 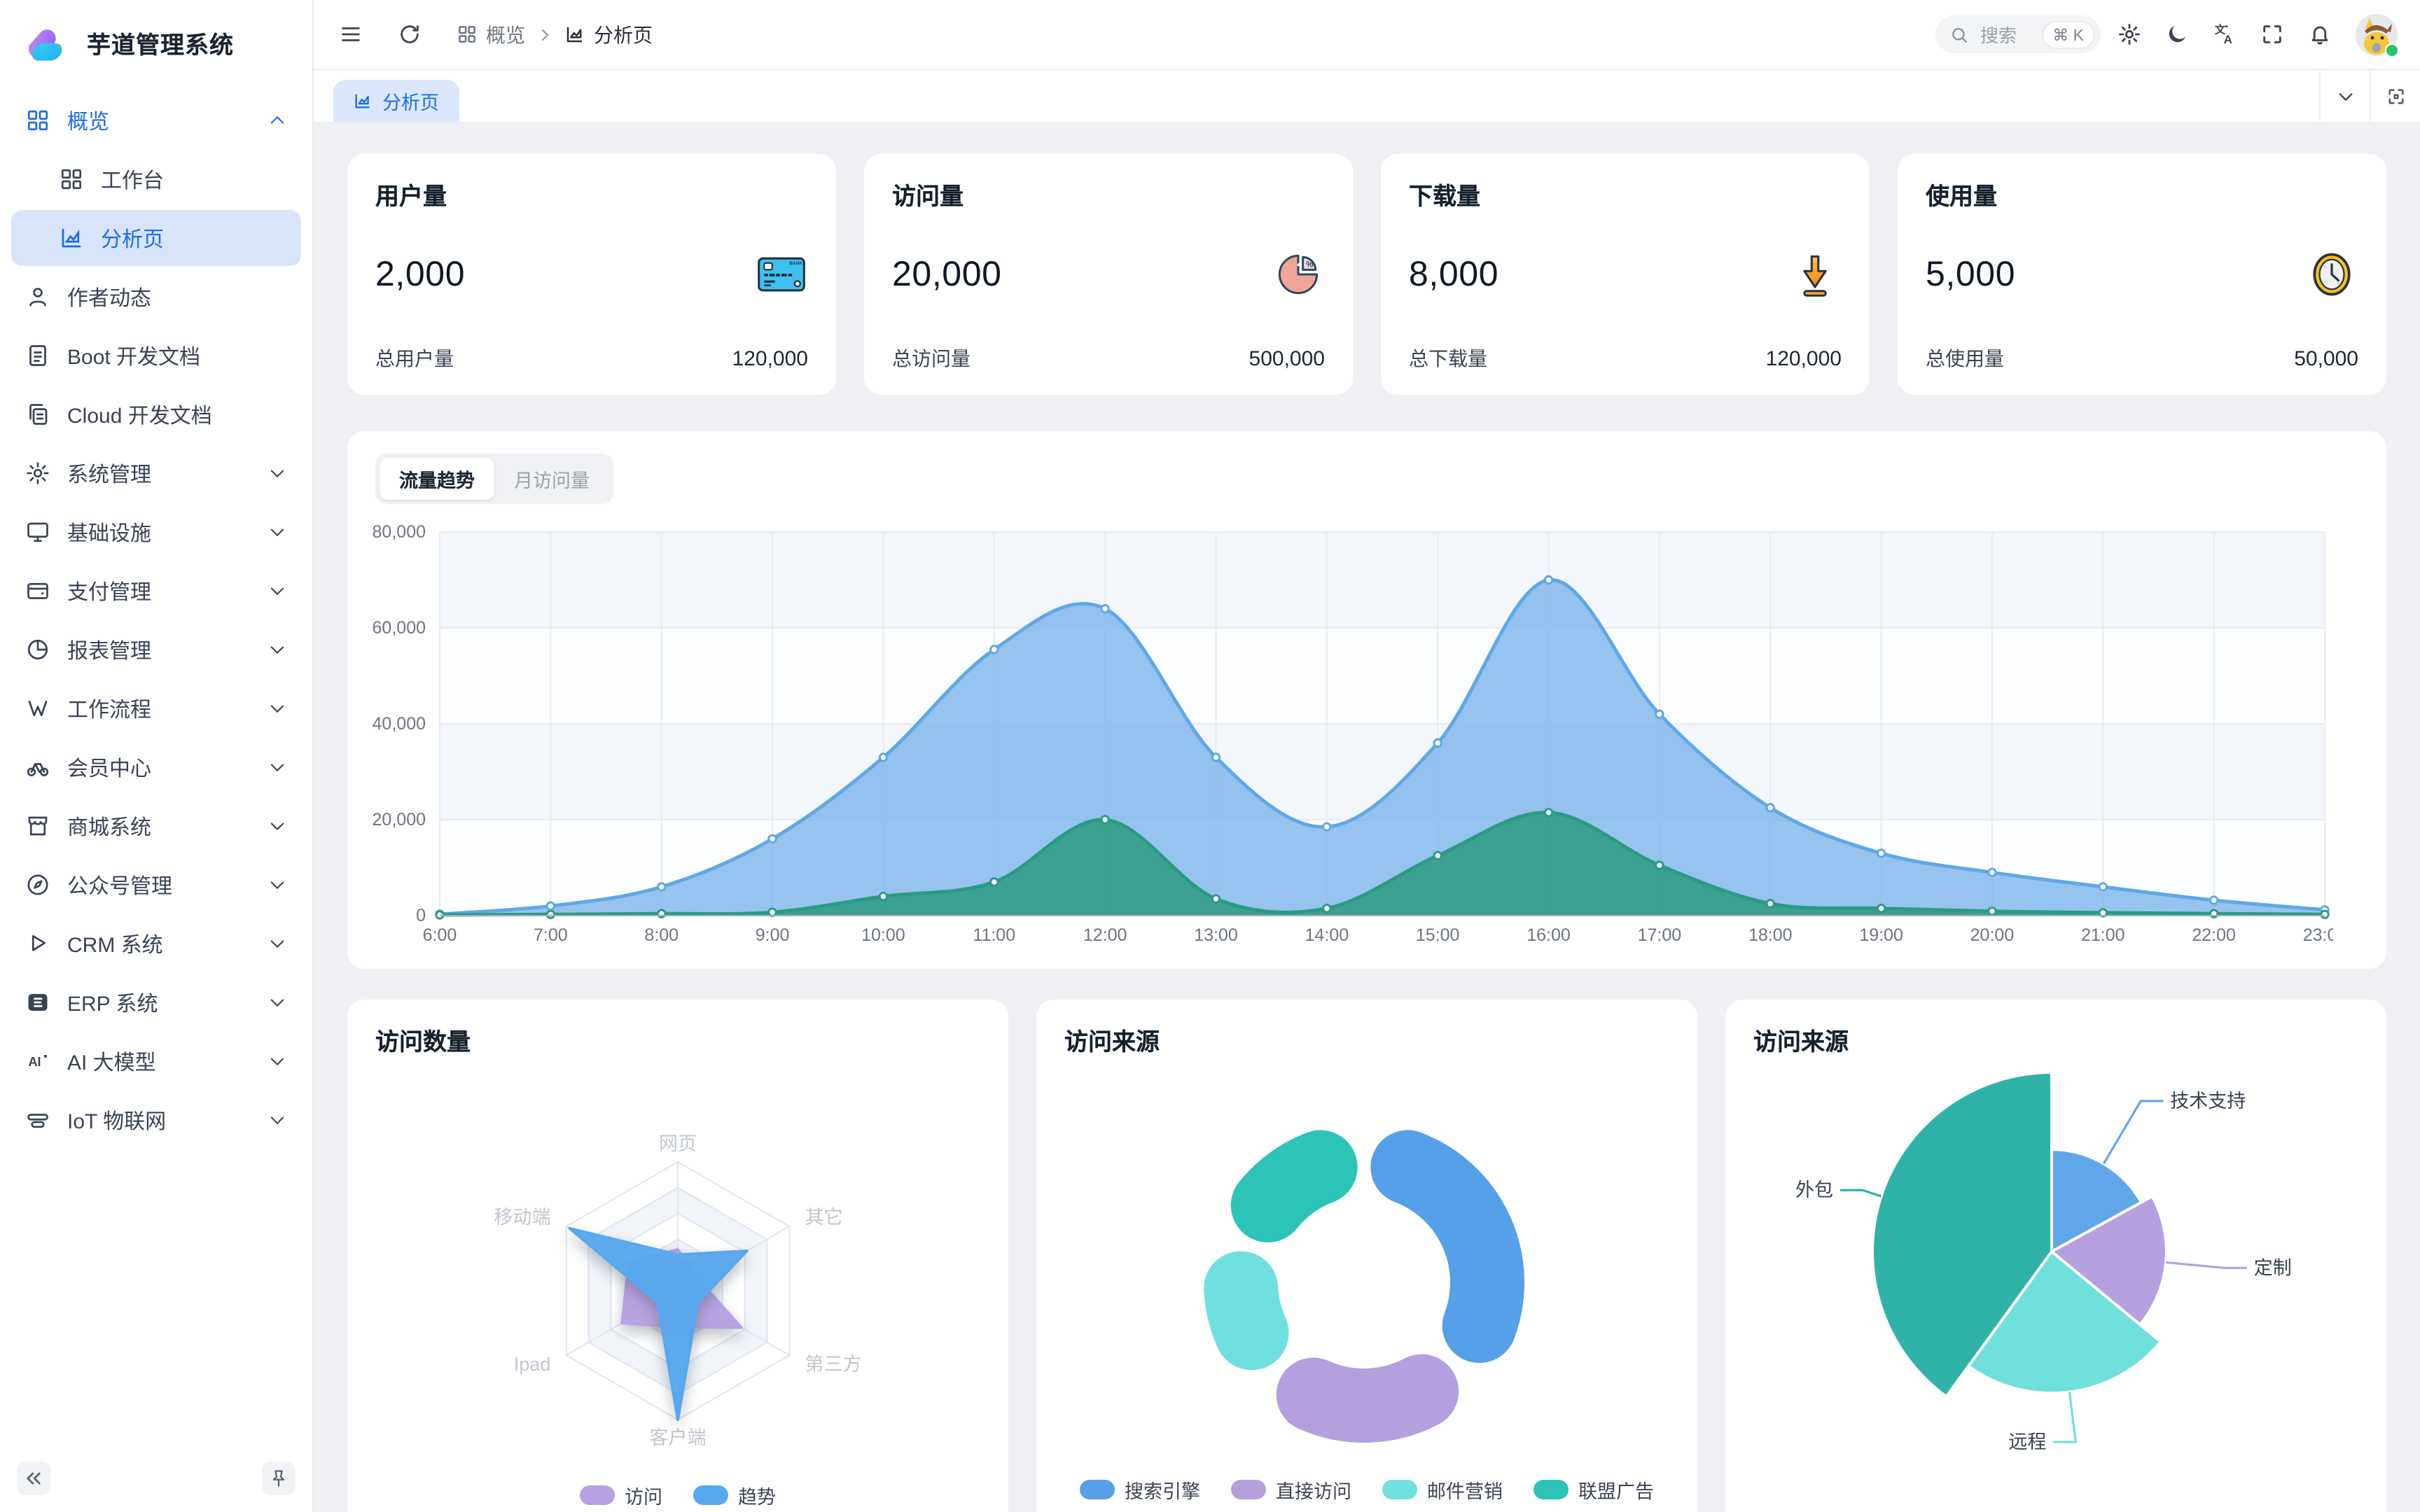 What do you see at coordinates (1291, 1490) in the screenshot?
I see `legend-item-直接访问: 直接访问` at bounding box center [1291, 1490].